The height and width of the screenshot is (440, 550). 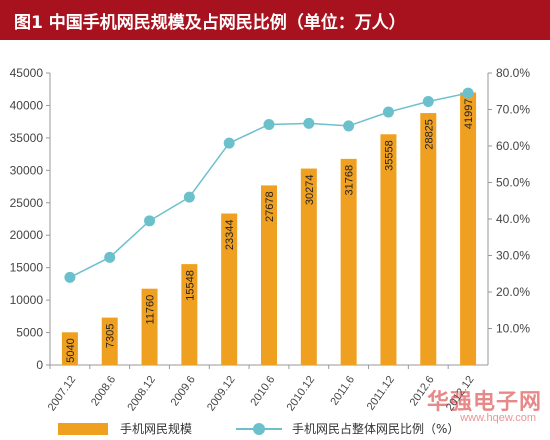 What do you see at coordinates (513, 292) in the screenshot?
I see `y-right-tick-label: 20.0%` at bounding box center [513, 292].